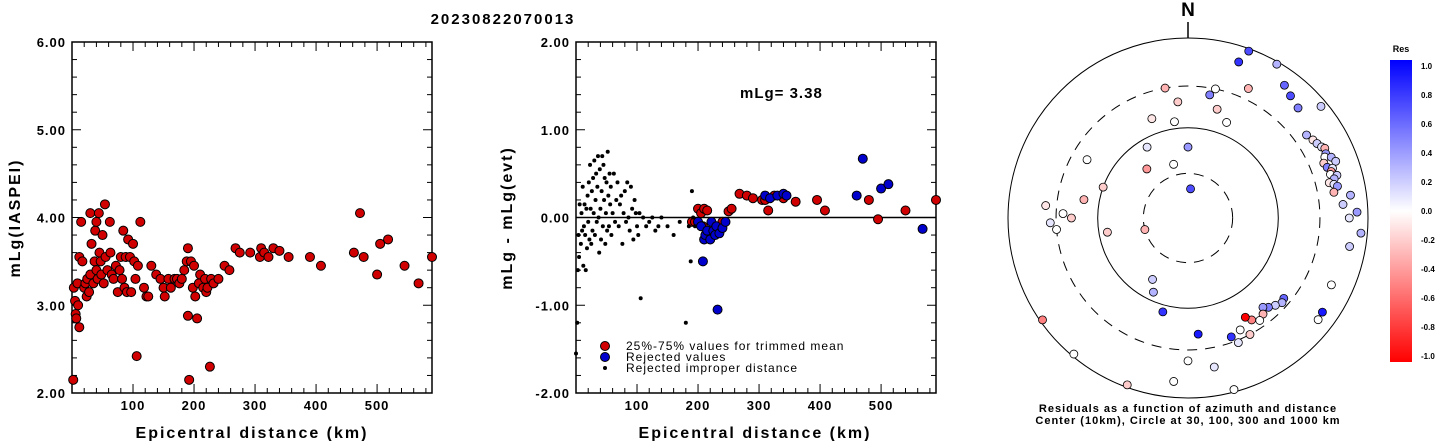 This screenshot has height=441, width=1437. I want to click on legend-marker-improper, so click(605, 368).